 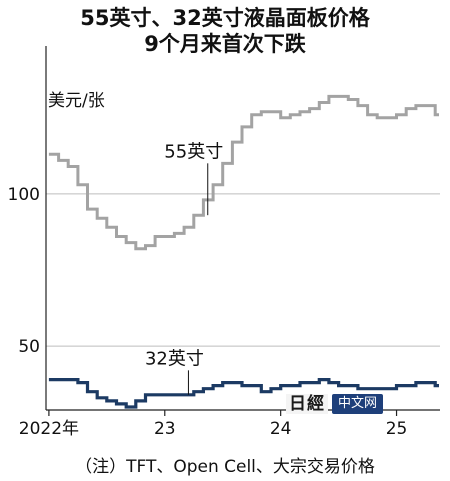 What do you see at coordinates (358, 404) in the screenshot?
I see `nikkei-logo-badge: 中文网` at bounding box center [358, 404].